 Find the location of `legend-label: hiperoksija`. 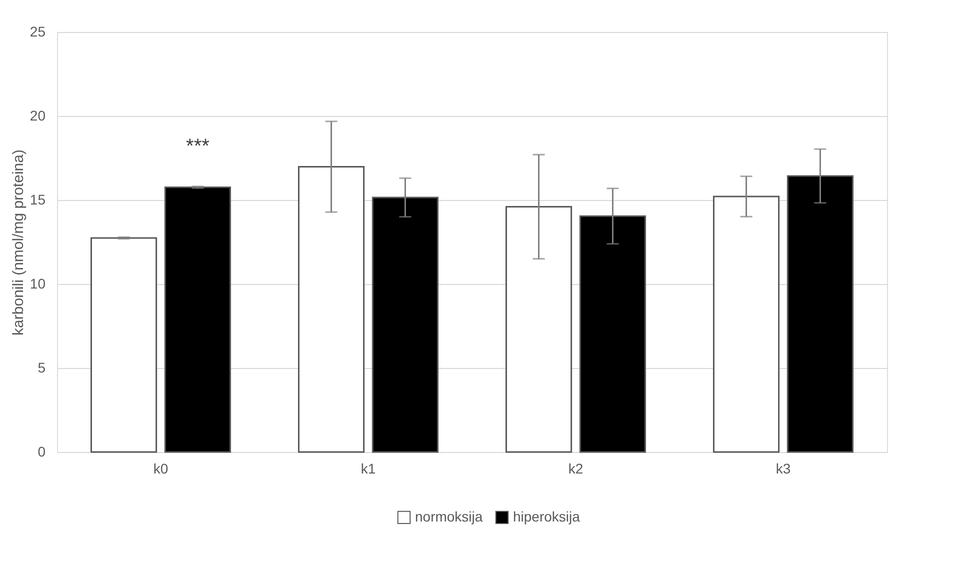

legend-label: hiperoksija is located at coordinates (546, 516).